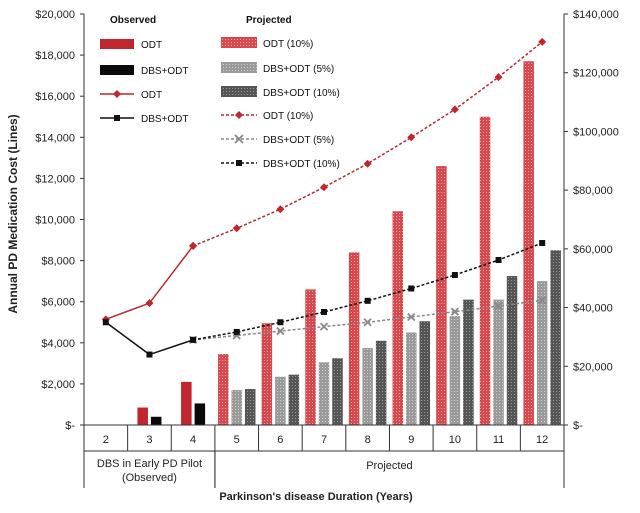  Describe the element at coordinates (55, 179) in the screenshot. I see `y-tick-label: $12,000` at that location.